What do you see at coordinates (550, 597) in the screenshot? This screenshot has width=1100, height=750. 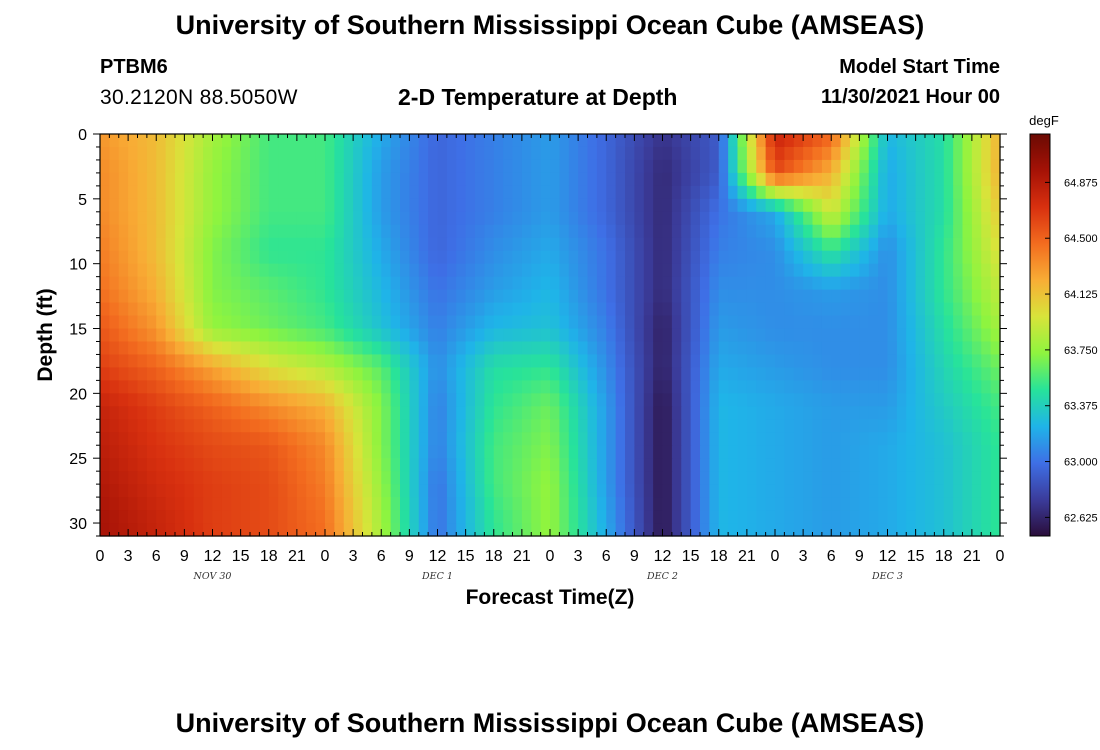 I see `x-axis-label: Forecast Time(Z)` at bounding box center [550, 597].